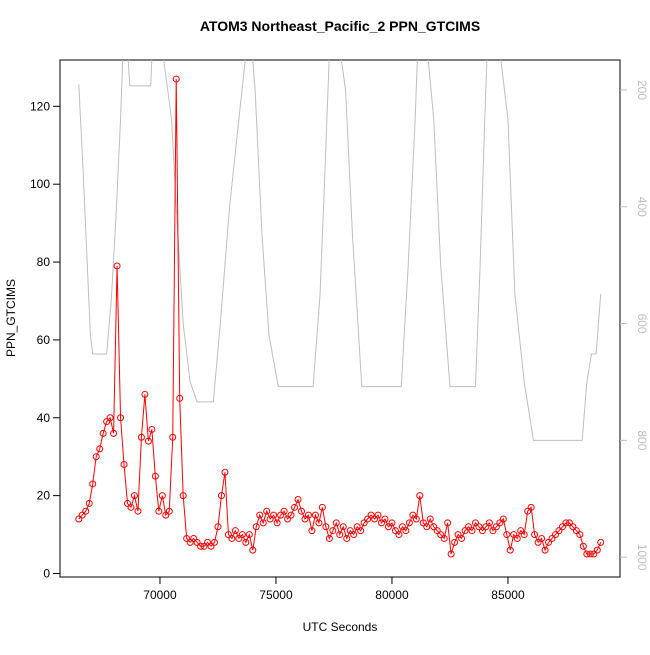  I want to click on y2-tick-label: 200, so click(642, 90).